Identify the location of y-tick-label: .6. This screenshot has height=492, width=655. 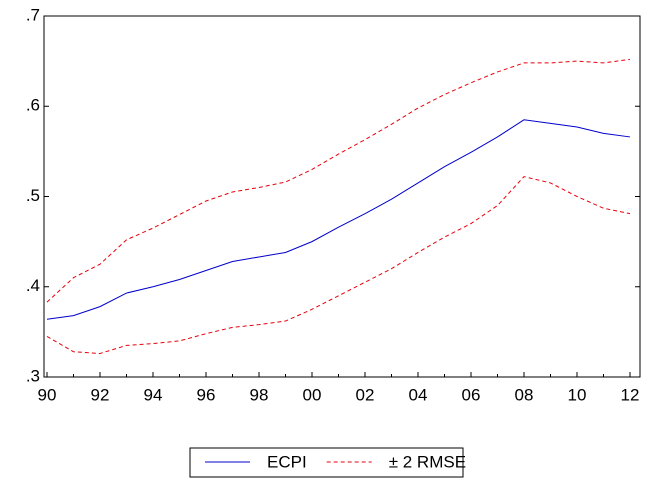
(33, 105).